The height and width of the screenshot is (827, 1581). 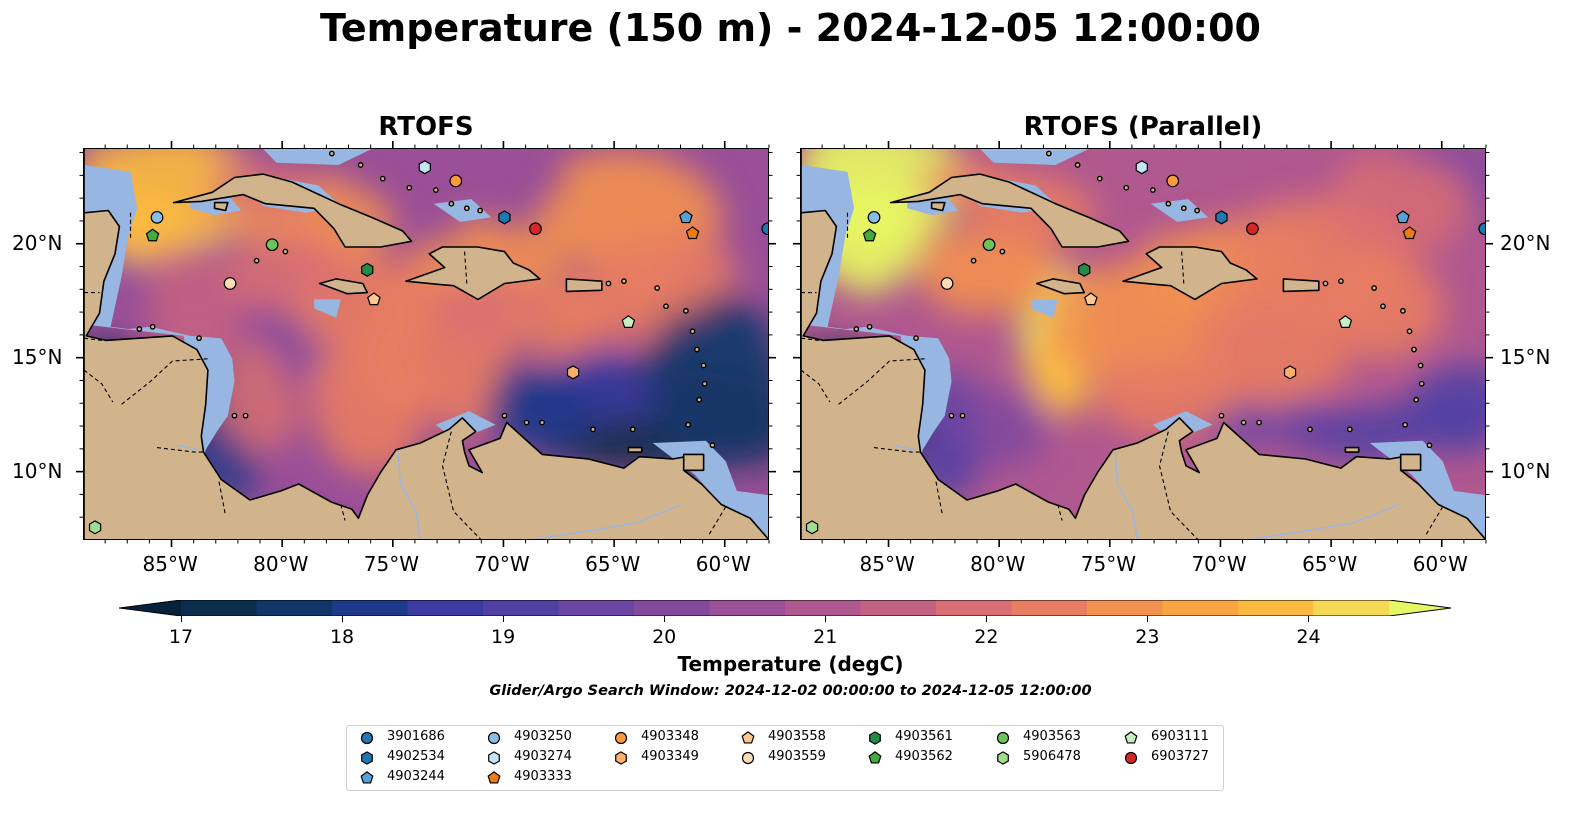 What do you see at coordinates (670, 756) in the screenshot?
I see `legend-label: 4903349` at bounding box center [670, 756].